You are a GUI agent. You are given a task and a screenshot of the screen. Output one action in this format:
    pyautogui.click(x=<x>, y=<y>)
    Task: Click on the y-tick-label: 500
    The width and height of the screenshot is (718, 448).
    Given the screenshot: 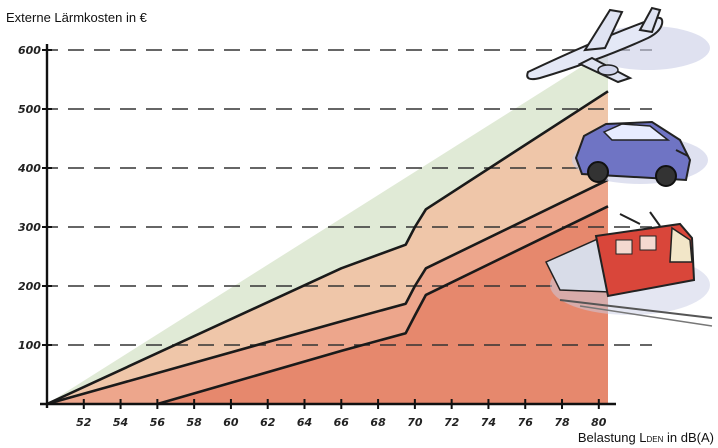 What is the action you would take?
    pyautogui.click(x=29, y=109)
    